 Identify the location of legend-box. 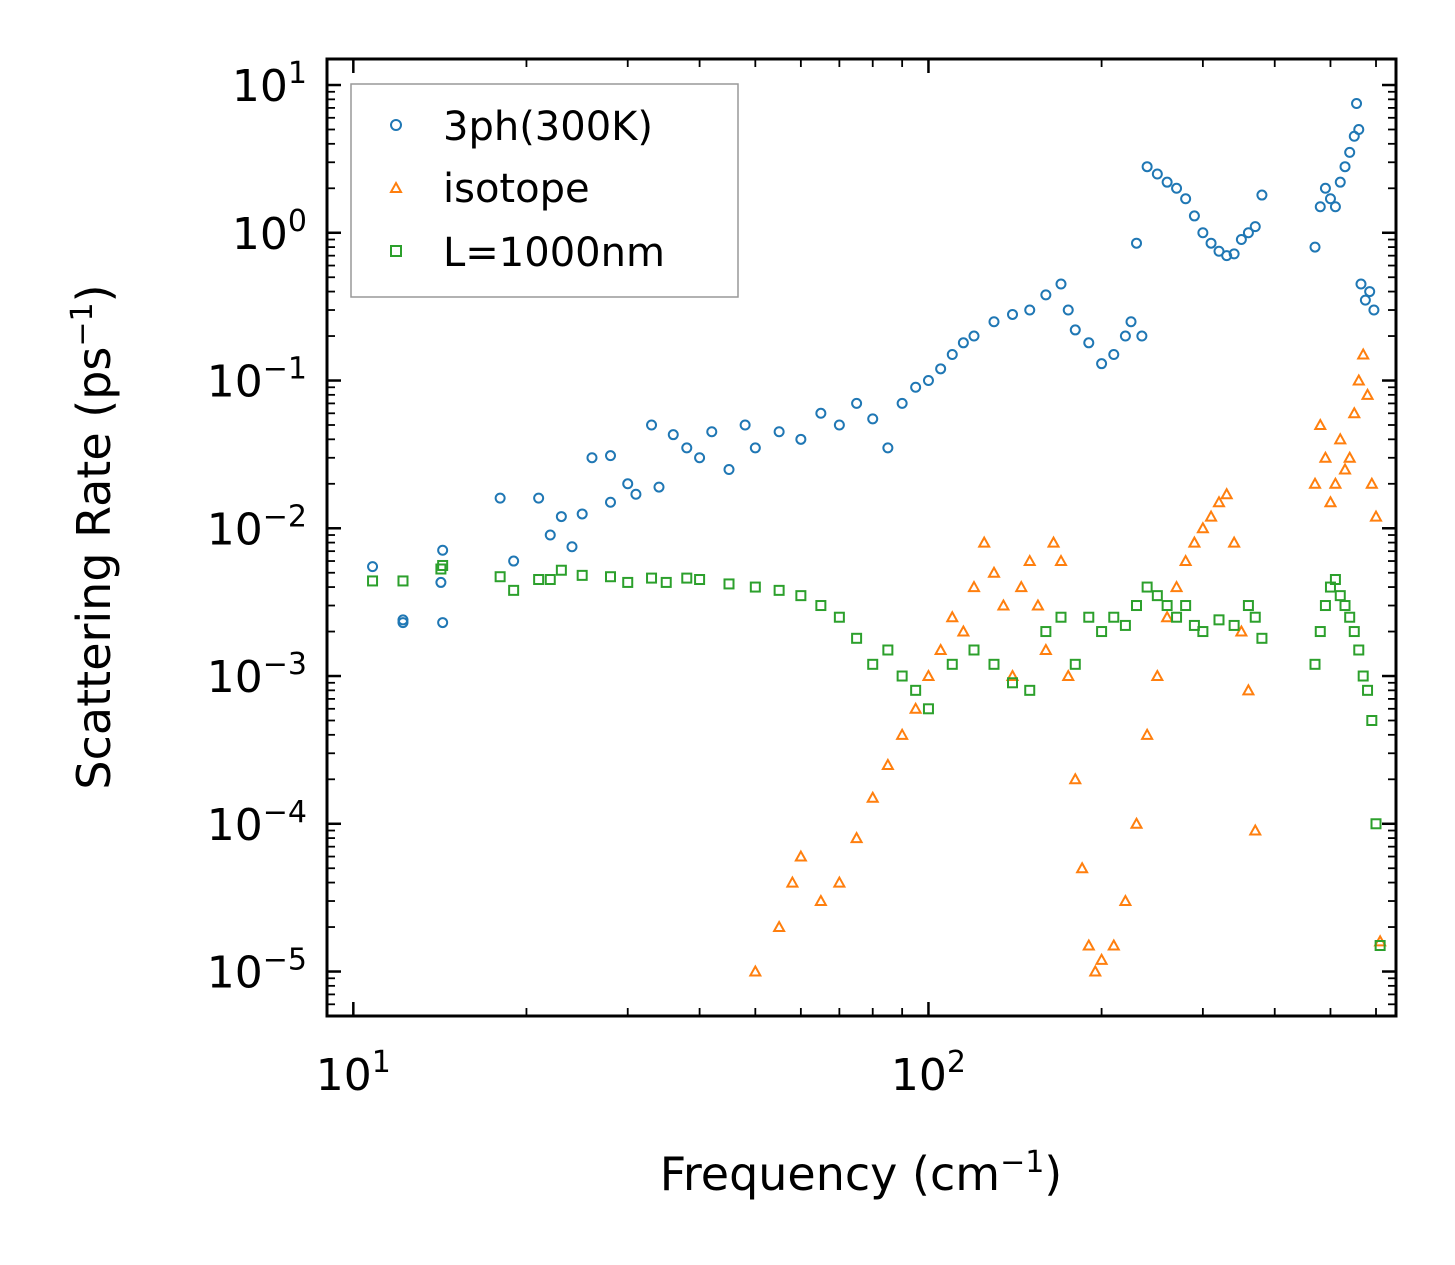
(544, 190).